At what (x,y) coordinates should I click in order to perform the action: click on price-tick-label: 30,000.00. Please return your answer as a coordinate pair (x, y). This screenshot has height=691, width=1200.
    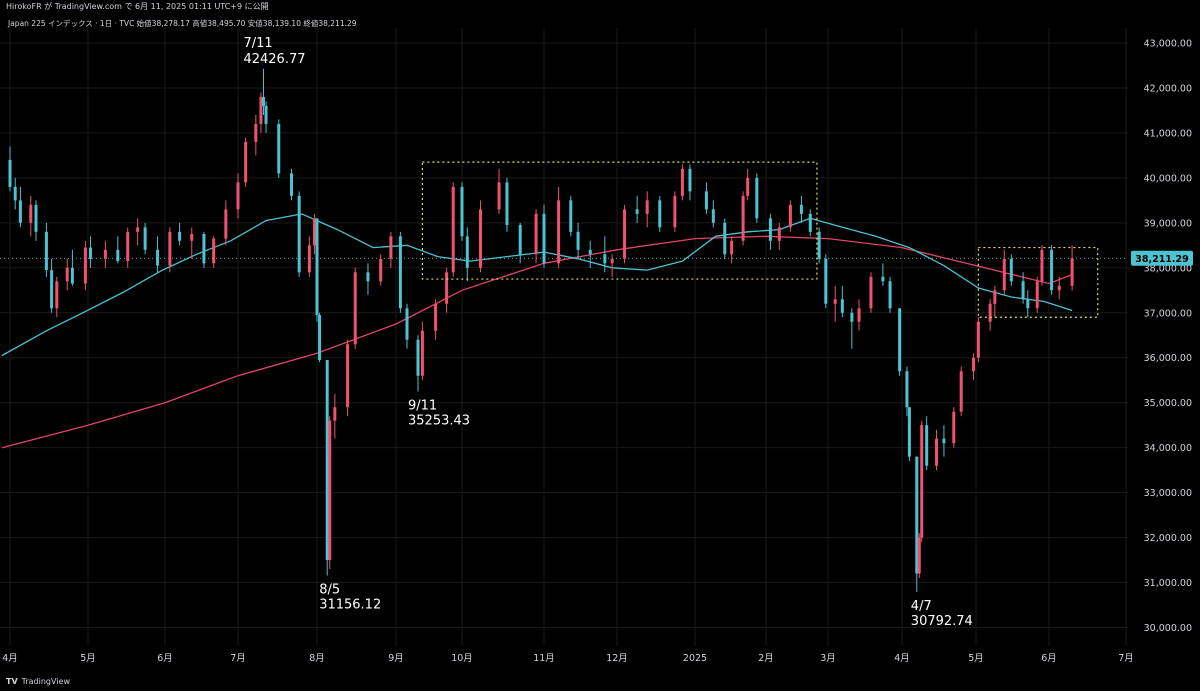
    Looking at the image, I should click on (1168, 628).